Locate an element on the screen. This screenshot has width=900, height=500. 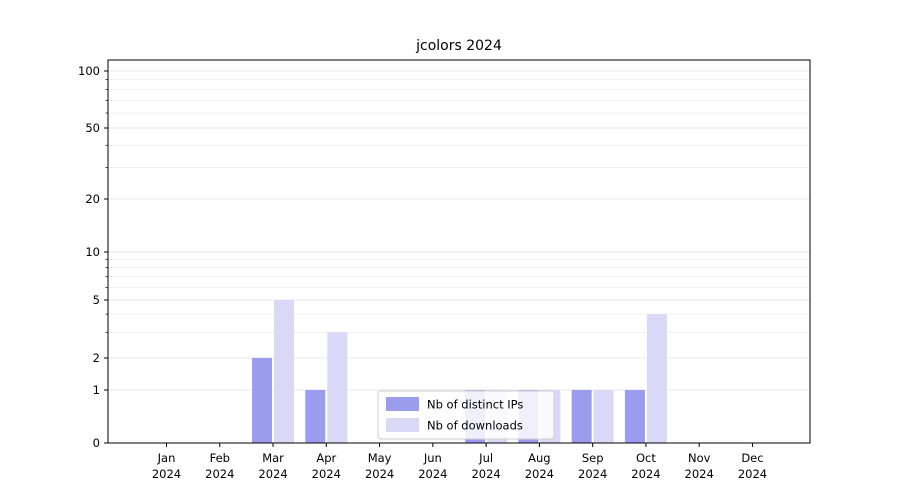
chart-title: jcolors 2024 is located at coordinates (458, 46).